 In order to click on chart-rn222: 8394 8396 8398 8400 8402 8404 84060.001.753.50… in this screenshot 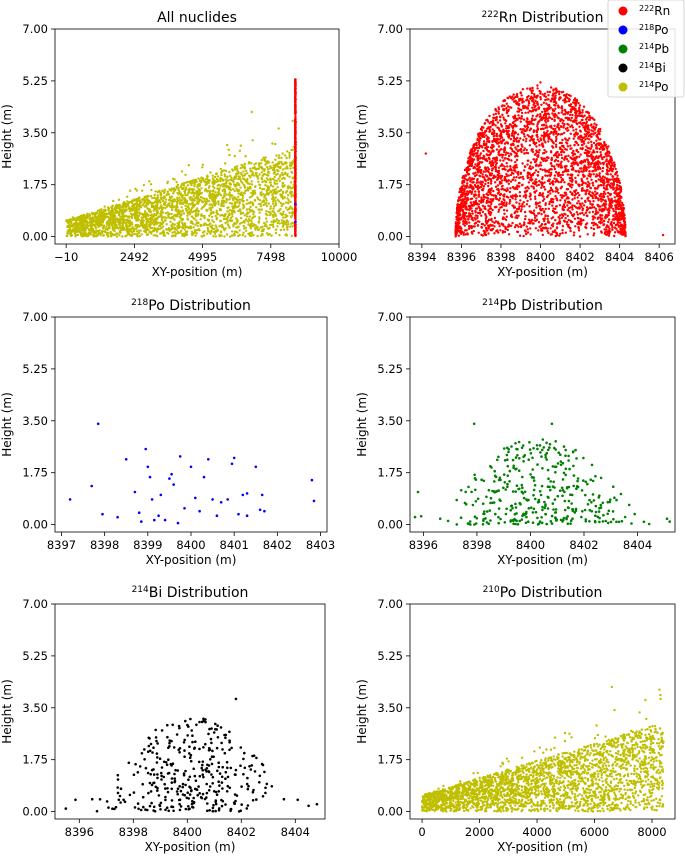, I will do `click(515, 144)`.